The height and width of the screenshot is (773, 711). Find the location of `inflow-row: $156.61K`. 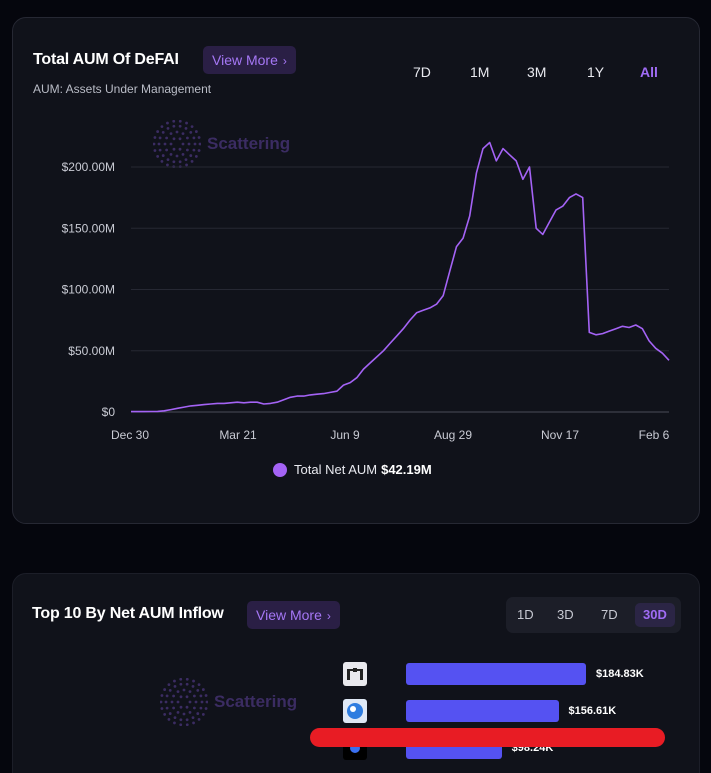

inflow-row: $156.61K is located at coordinates (479, 711).